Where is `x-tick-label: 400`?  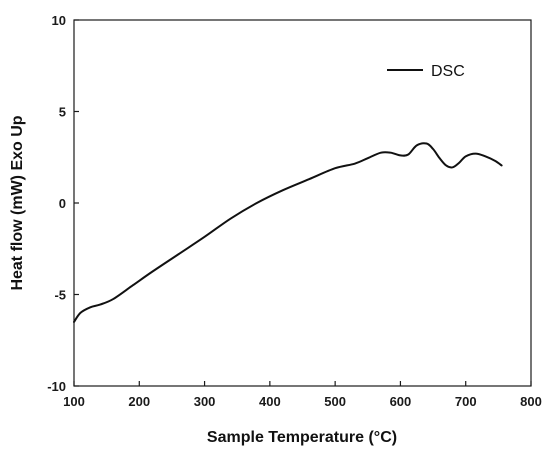 x-tick-label: 400 is located at coordinates (270, 401).